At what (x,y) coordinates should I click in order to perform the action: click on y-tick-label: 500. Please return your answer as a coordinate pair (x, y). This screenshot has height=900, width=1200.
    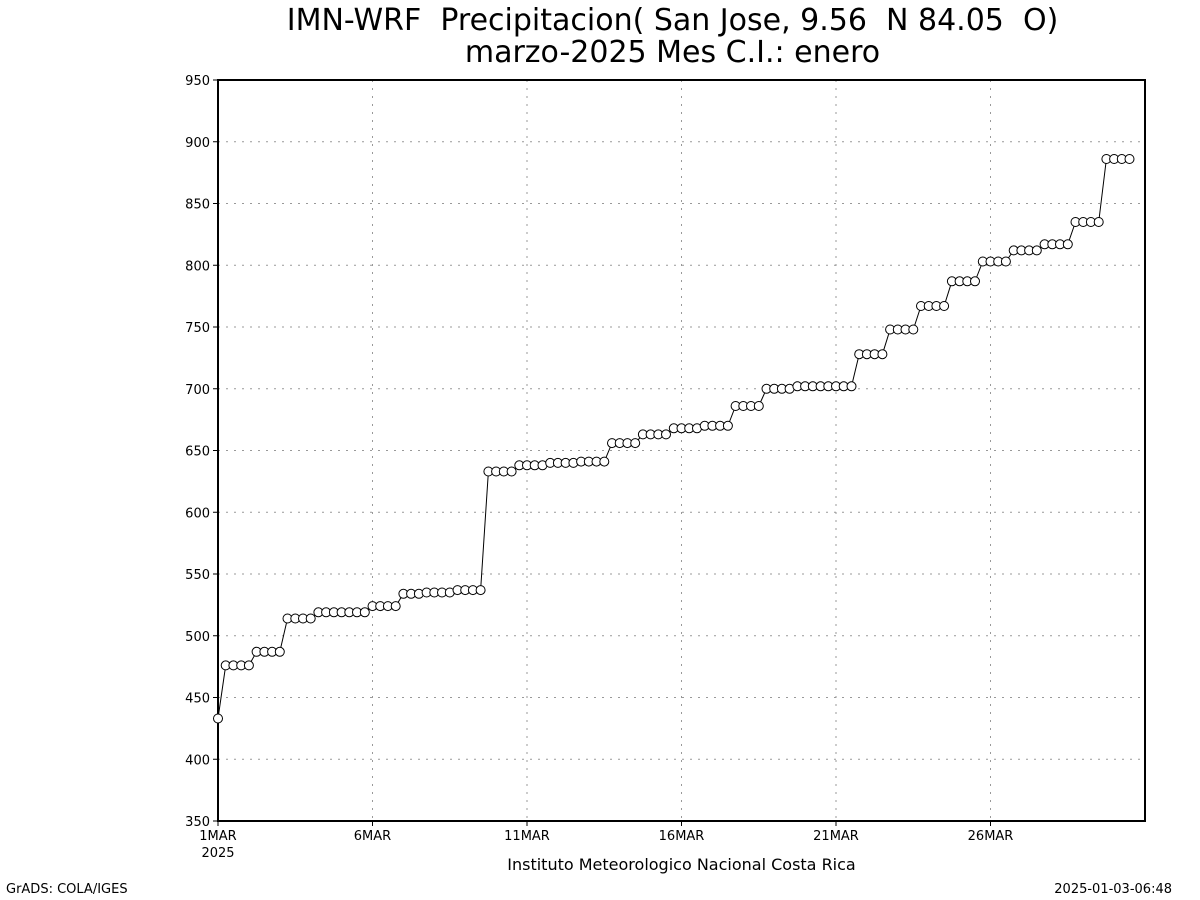
    Looking at the image, I should click on (197, 637).